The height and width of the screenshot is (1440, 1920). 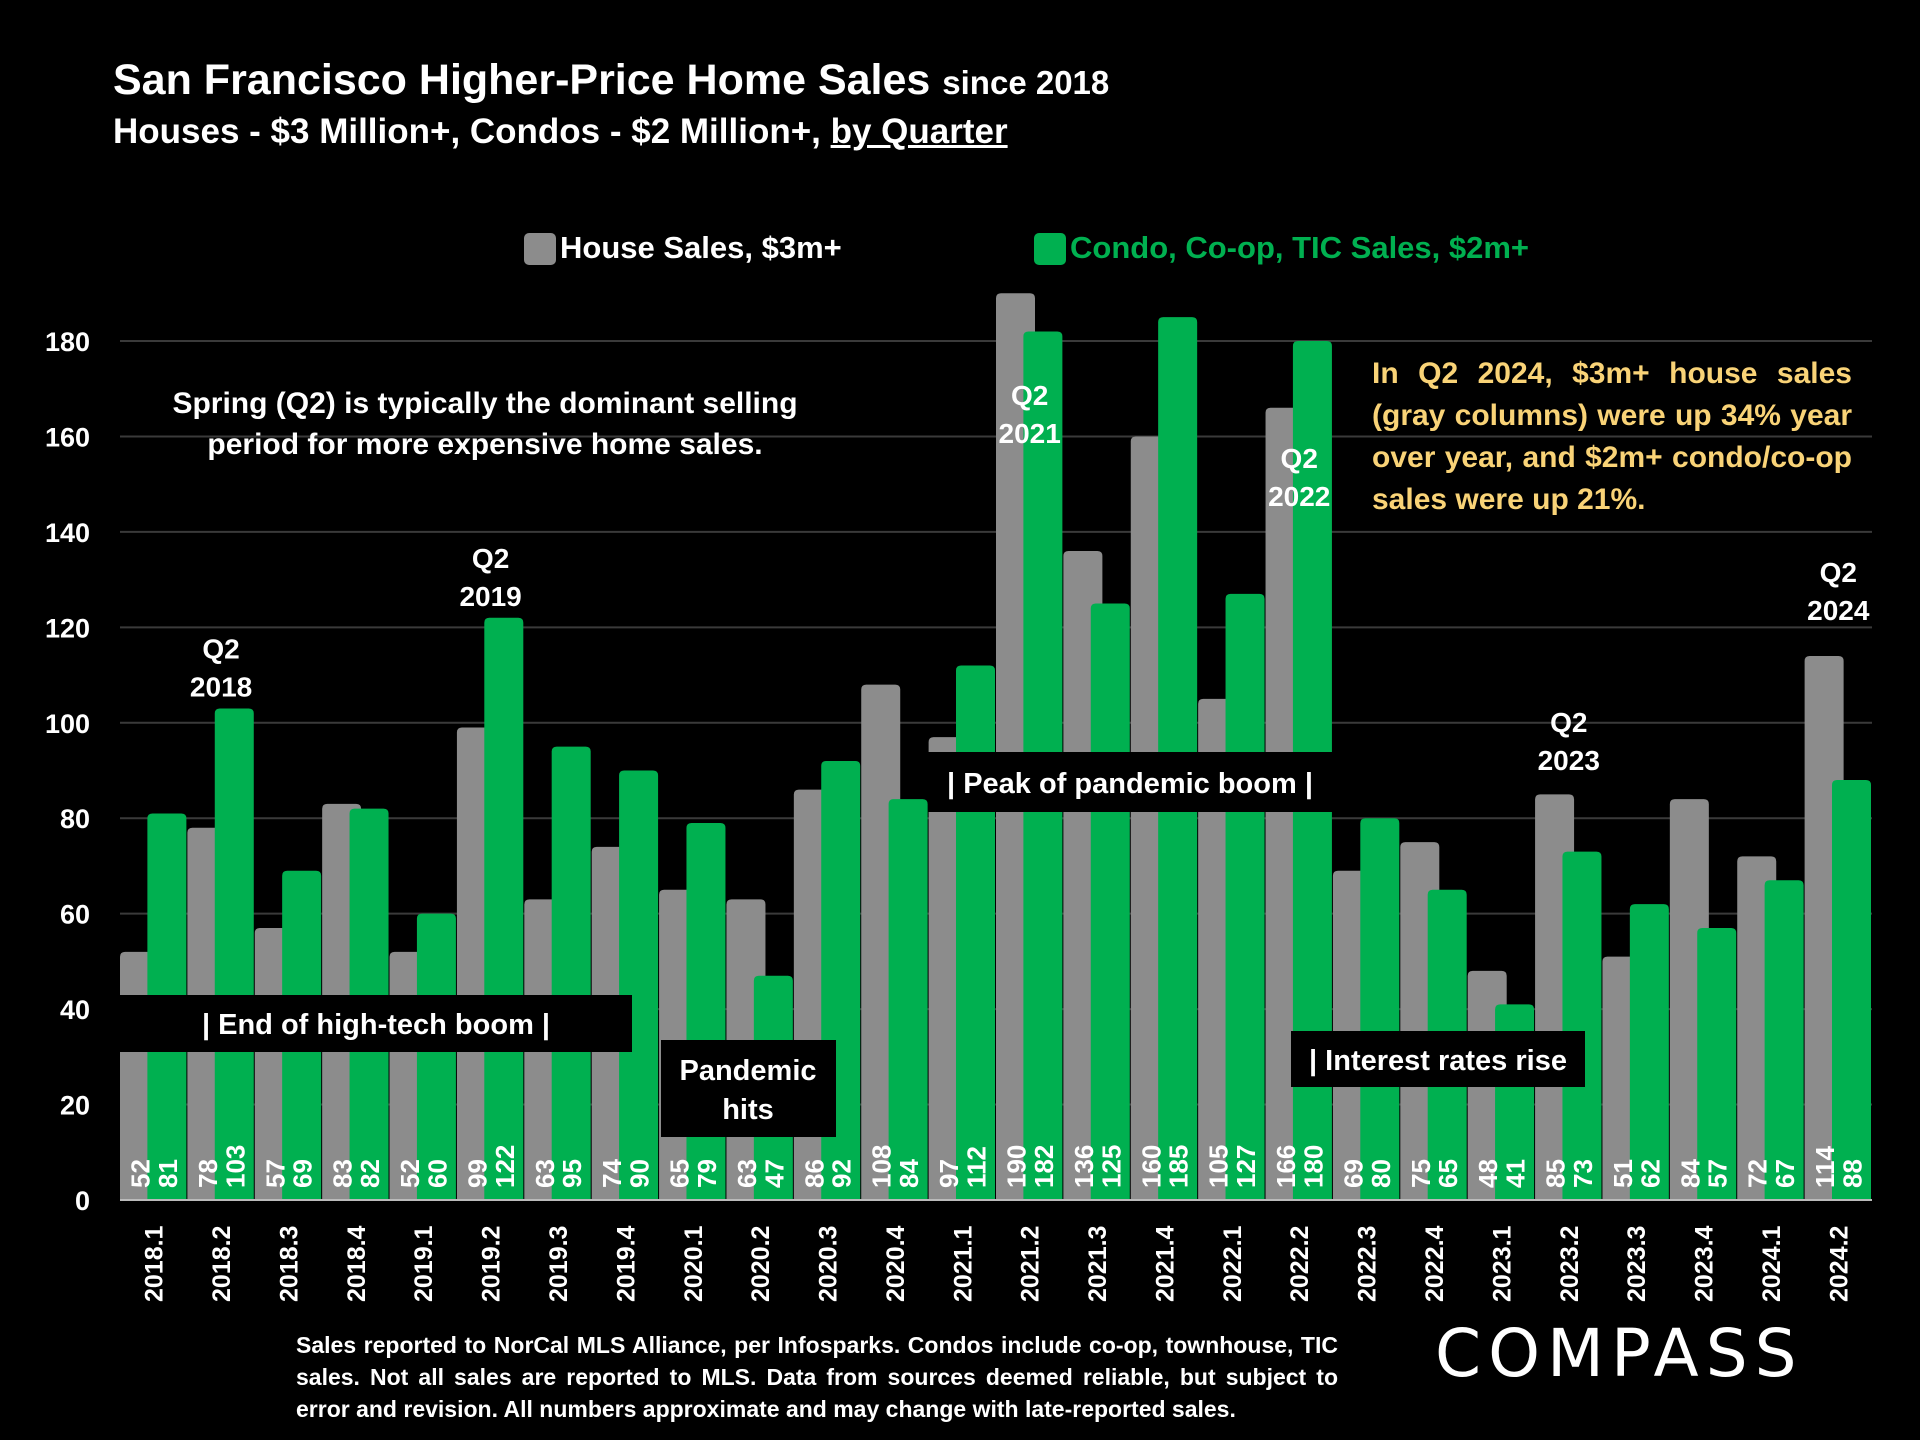 What do you see at coordinates (1785, 1173) in the screenshot?
I see `condo-value-label: 67` at bounding box center [1785, 1173].